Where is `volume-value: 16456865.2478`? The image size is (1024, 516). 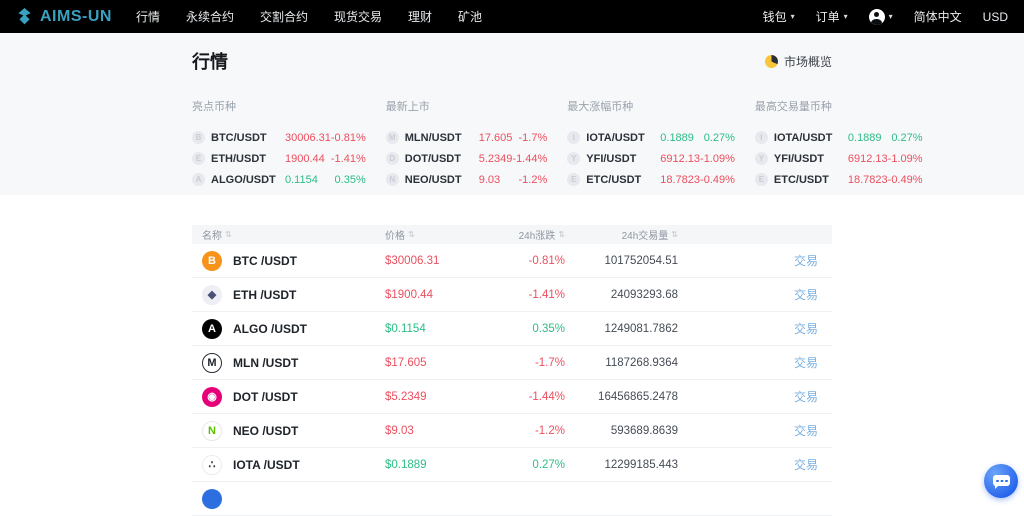
volume-value: 16456865.2478 is located at coordinates (638, 396).